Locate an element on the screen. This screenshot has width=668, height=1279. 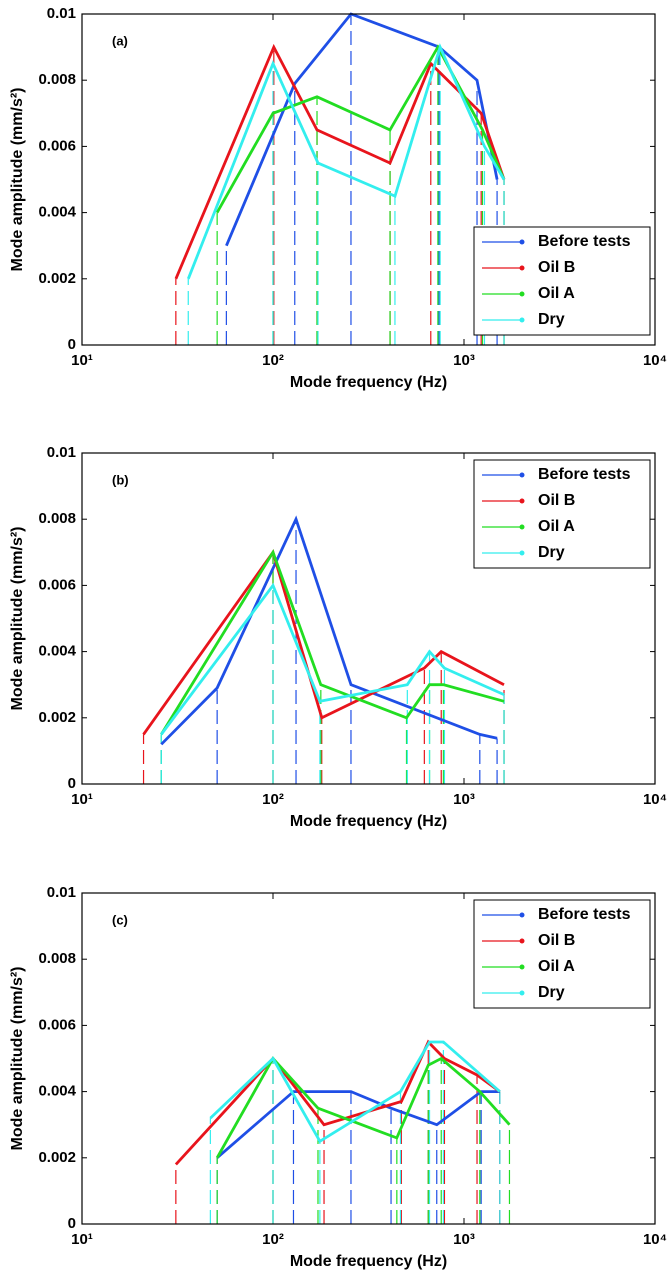
panel-label: (a) is located at coordinates (120, 40).